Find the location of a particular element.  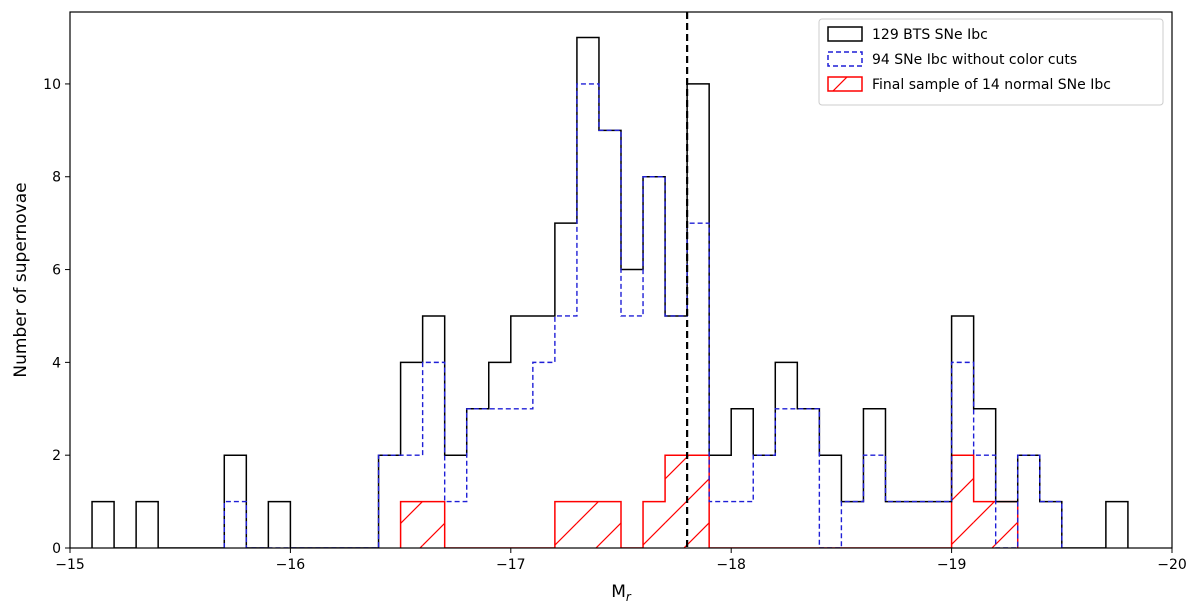

x-tick-label: −17 is located at coordinates (511, 565).